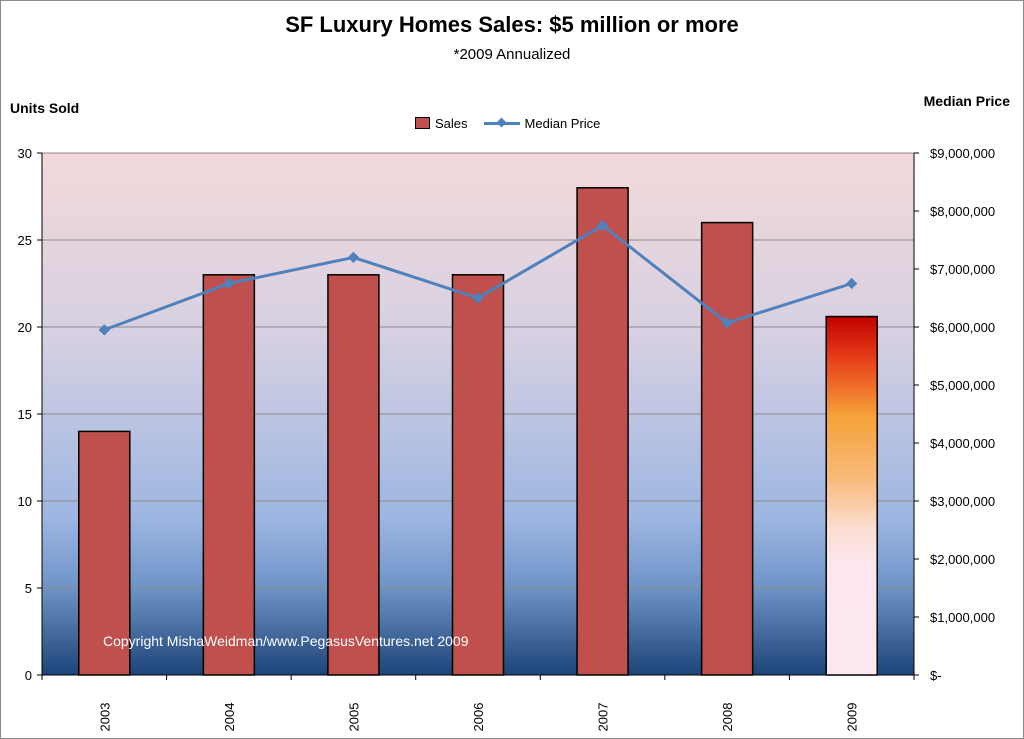 The image size is (1024, 739). I want to click on median-price-line, so click(478, 277).